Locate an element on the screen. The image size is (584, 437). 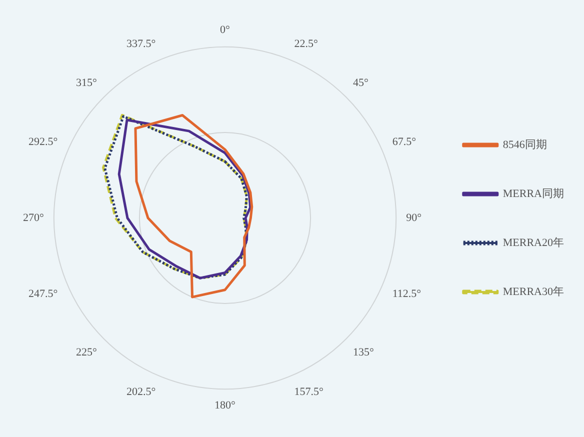
spoke-label: 45° is located at coordinates (360, 83).